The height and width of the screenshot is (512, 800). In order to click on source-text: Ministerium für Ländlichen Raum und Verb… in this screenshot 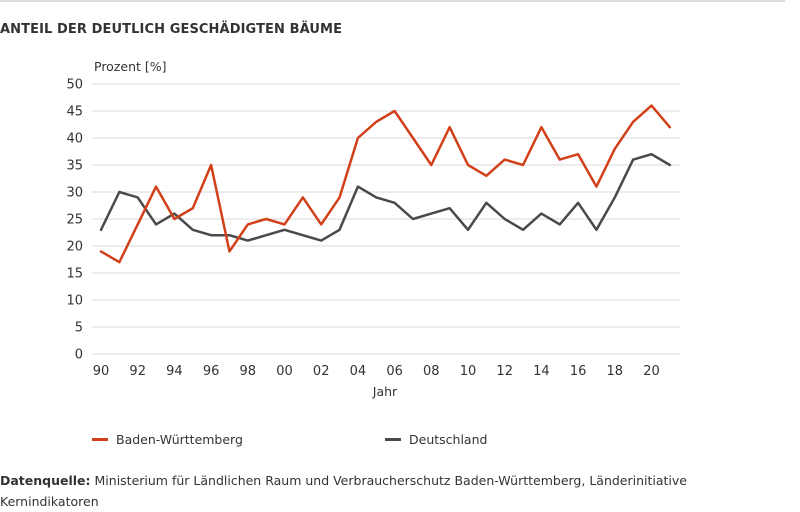, I will do `click(343, 491)`.